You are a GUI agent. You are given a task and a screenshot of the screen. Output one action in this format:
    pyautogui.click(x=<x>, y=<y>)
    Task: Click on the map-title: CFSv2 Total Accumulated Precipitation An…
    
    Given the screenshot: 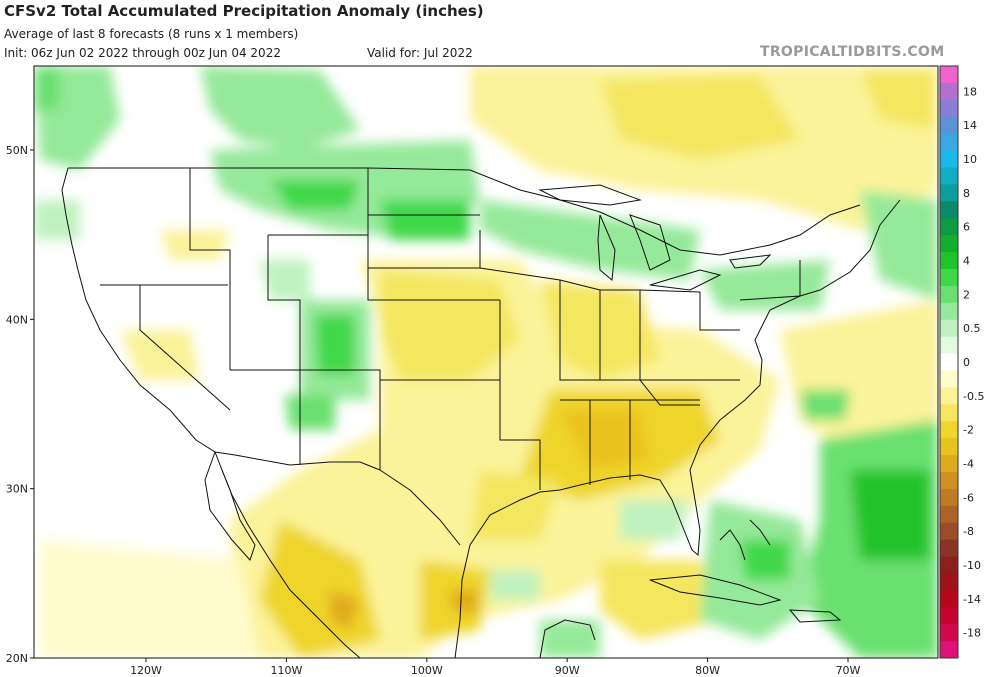 What is the action you would take?
    pyautogui.click(x=244, y=11)
    